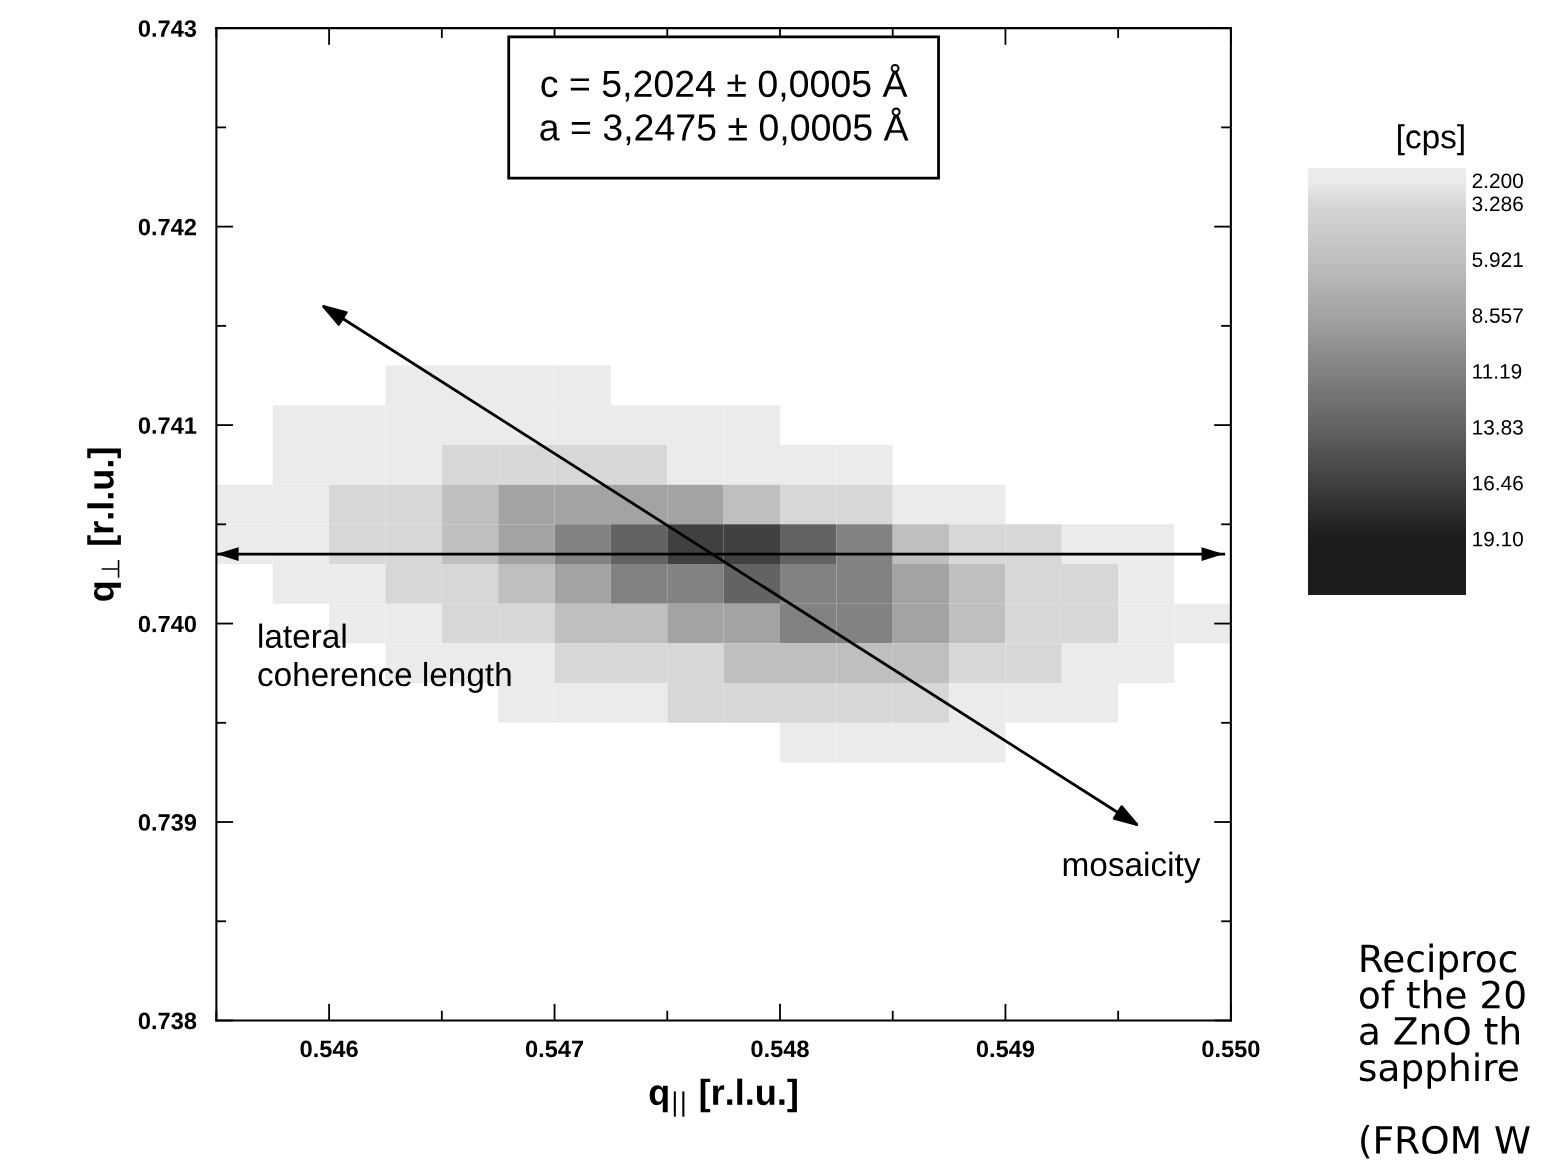 This screenshot has height=1173, width=1568. Describe the element at coordinates (1498, 427) in the screenshot. I see `color-bar-label: 13.83` at that location.